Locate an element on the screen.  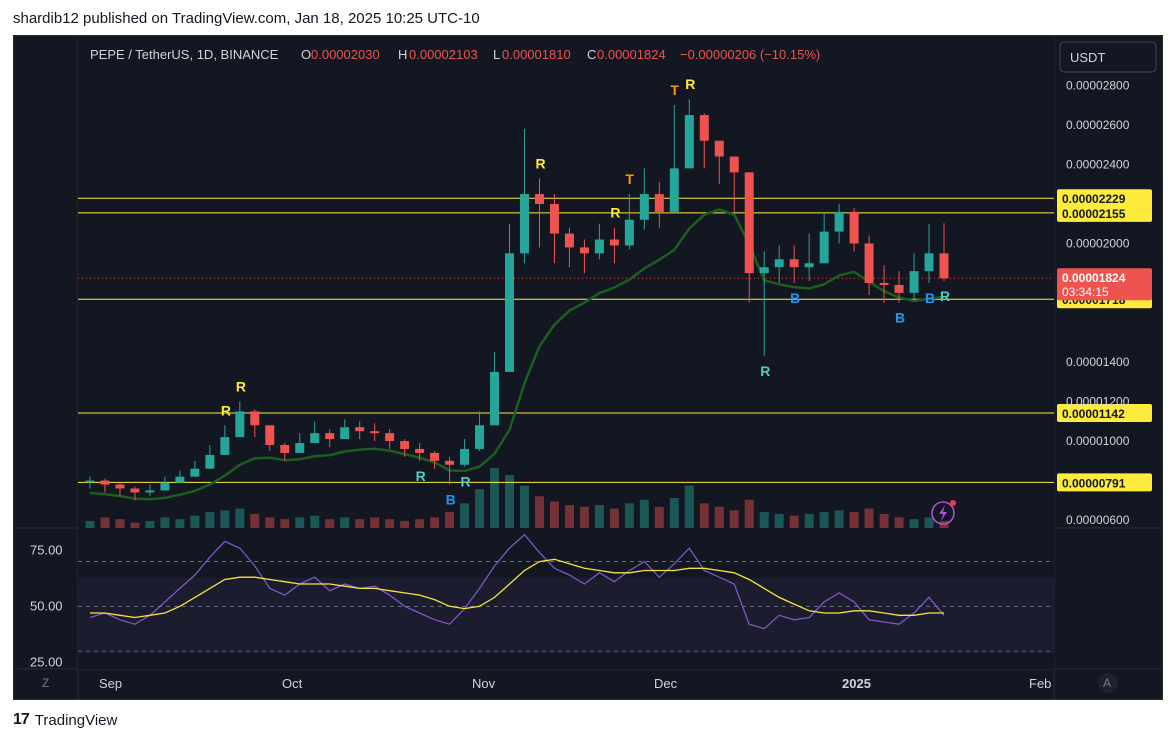
rsi-tick: 75.00 is located at coordinates (46, 549).